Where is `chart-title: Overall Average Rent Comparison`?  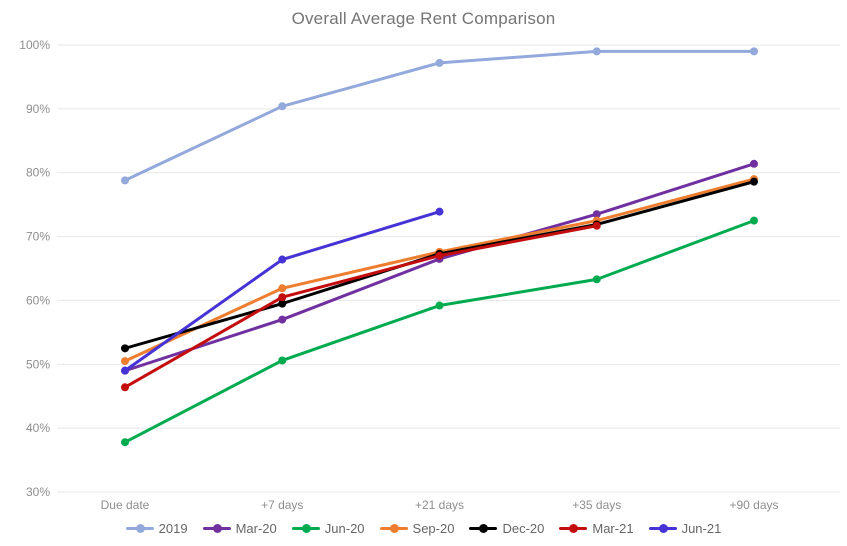
chart-title: Overall Average Rent Comparison is located at coordinates (423, 18).